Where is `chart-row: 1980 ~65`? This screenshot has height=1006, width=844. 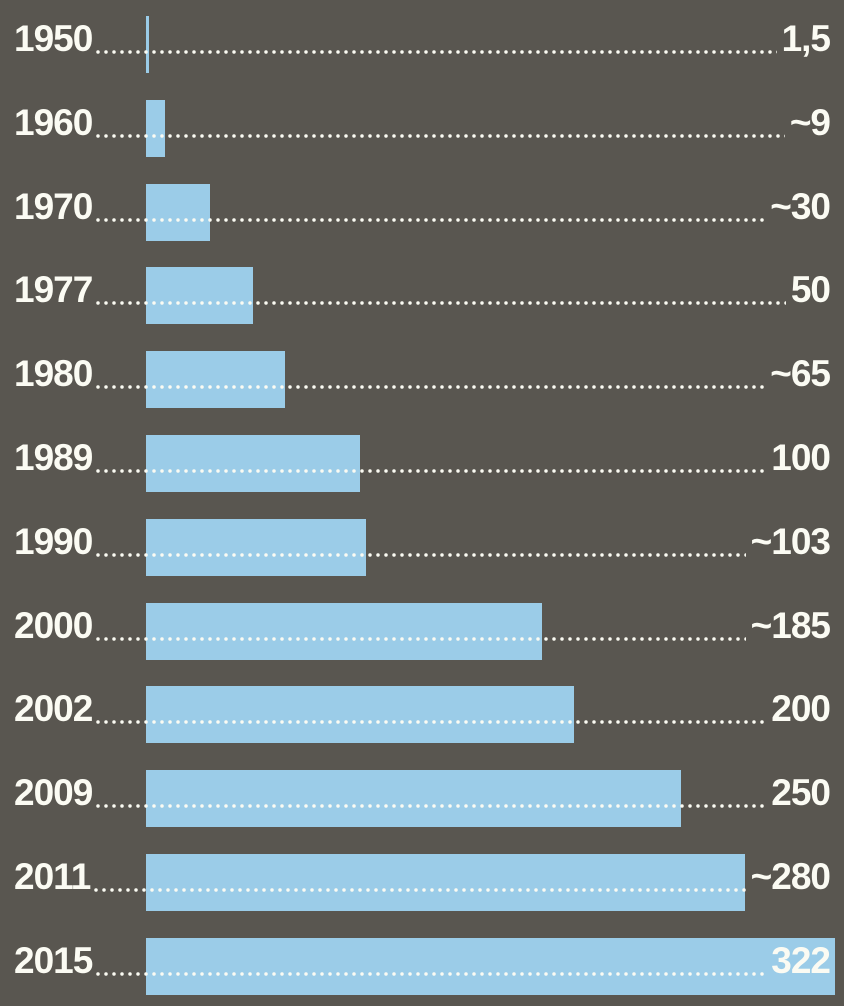 chart-row: 1980 ~65 is located at coordinates (422, 377).